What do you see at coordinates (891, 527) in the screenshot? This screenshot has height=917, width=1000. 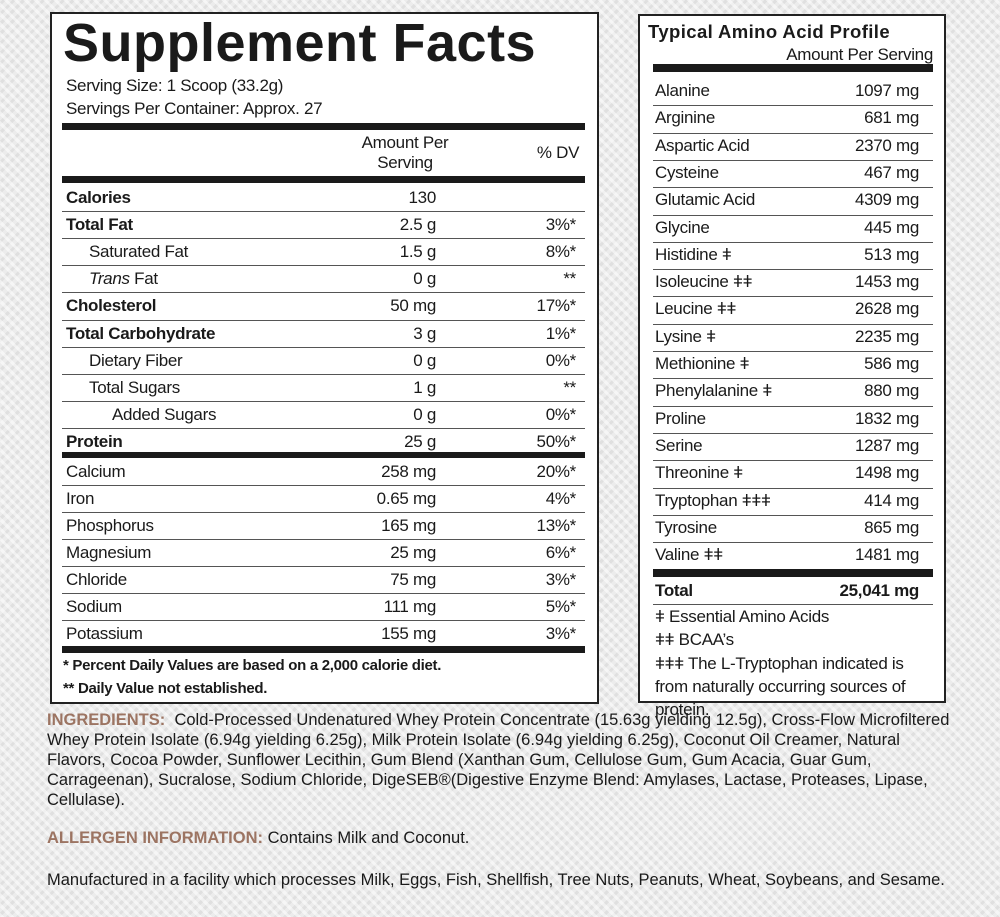 I see `amino-amount: 865 mg` at bounding box center [891, 527].